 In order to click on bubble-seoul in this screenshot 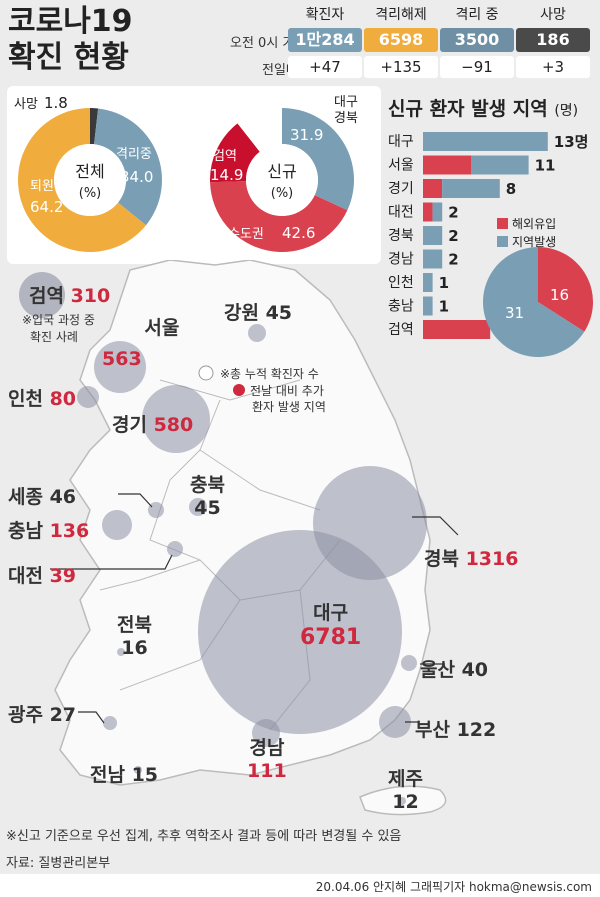, I will do `click(120, 367)`.